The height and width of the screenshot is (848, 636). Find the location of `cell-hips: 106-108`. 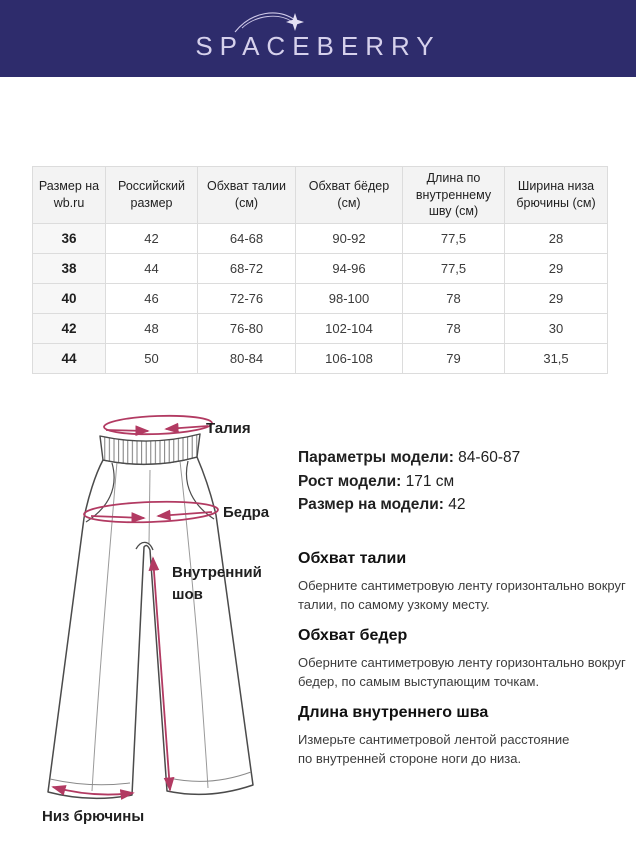

cell-hips: 106-108 is located at coordinates (349, 358).